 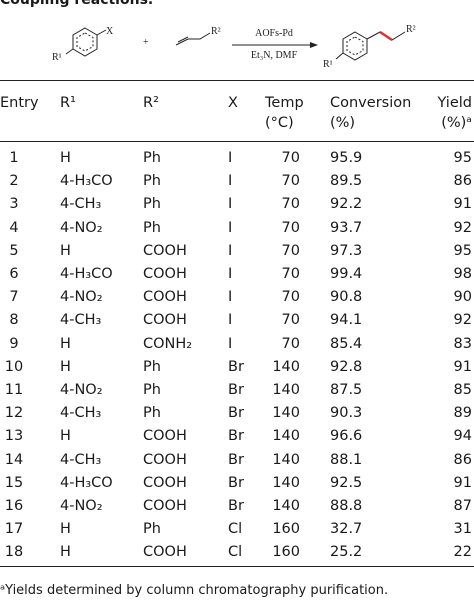 I want to click on table-cell: 87, so click(x=462, y=506).